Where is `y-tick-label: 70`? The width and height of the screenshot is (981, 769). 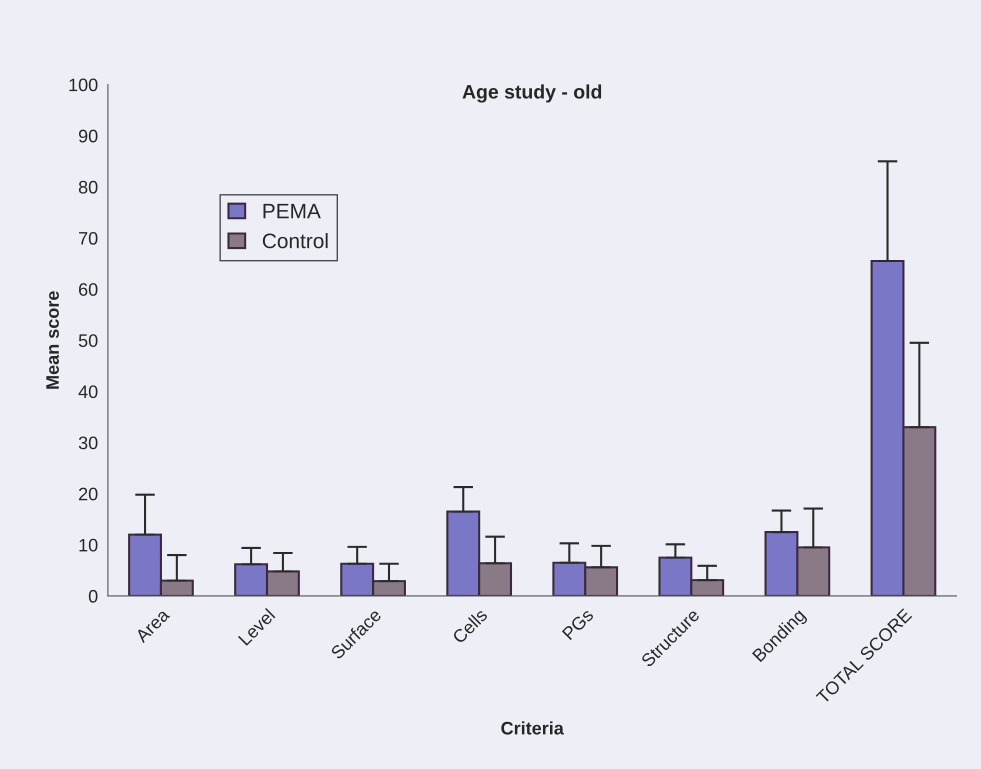 y-tick-label: 70 is located at coordinates (88, 238).